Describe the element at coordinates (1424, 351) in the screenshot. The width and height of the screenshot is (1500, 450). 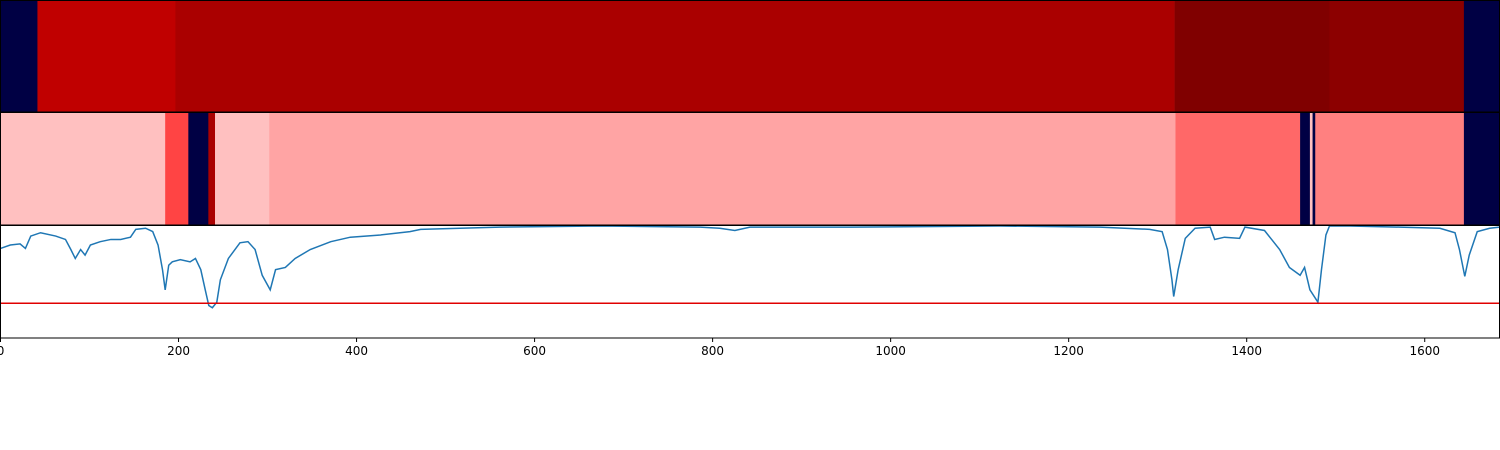
I see `x-tick-label: 1600` at that location.